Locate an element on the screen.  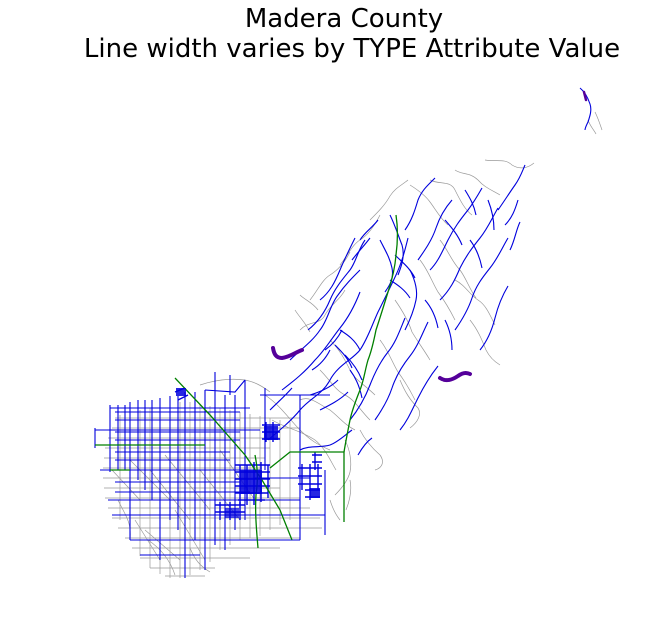
highway-mountain is located at coordinates (371, 333).